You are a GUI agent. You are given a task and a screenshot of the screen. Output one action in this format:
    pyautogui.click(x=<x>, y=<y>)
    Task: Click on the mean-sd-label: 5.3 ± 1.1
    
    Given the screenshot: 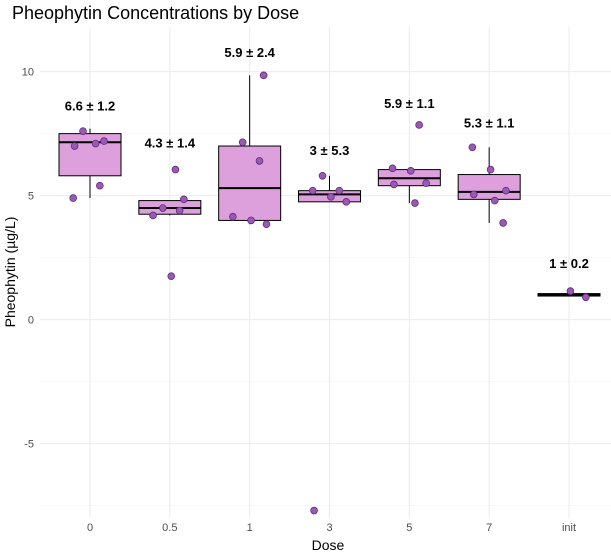 What is the action you would take?
    pyautogui.click(x=489, y=123)
    